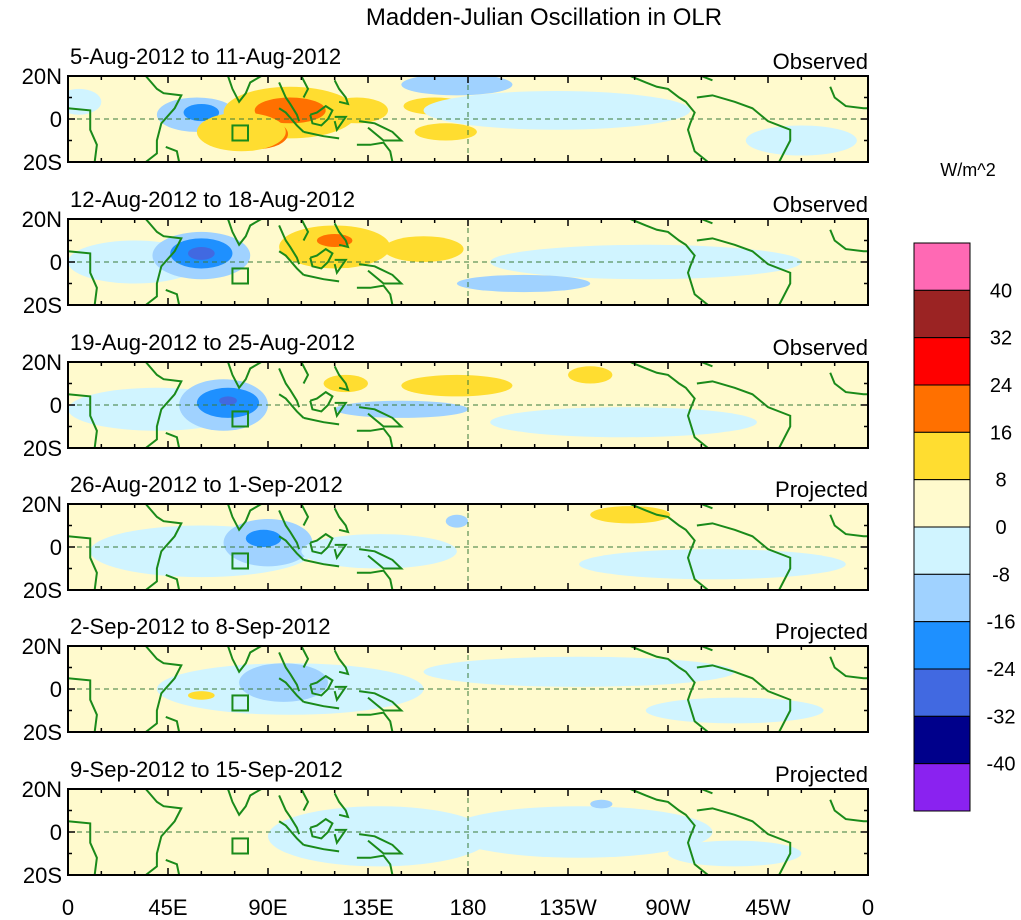 Image resolution: width=1021 pixels, height=920 pixels. Describe the element at coordinates (1001, 575) in the screenshot. I see `colorbar-level-label: -8` at that location.